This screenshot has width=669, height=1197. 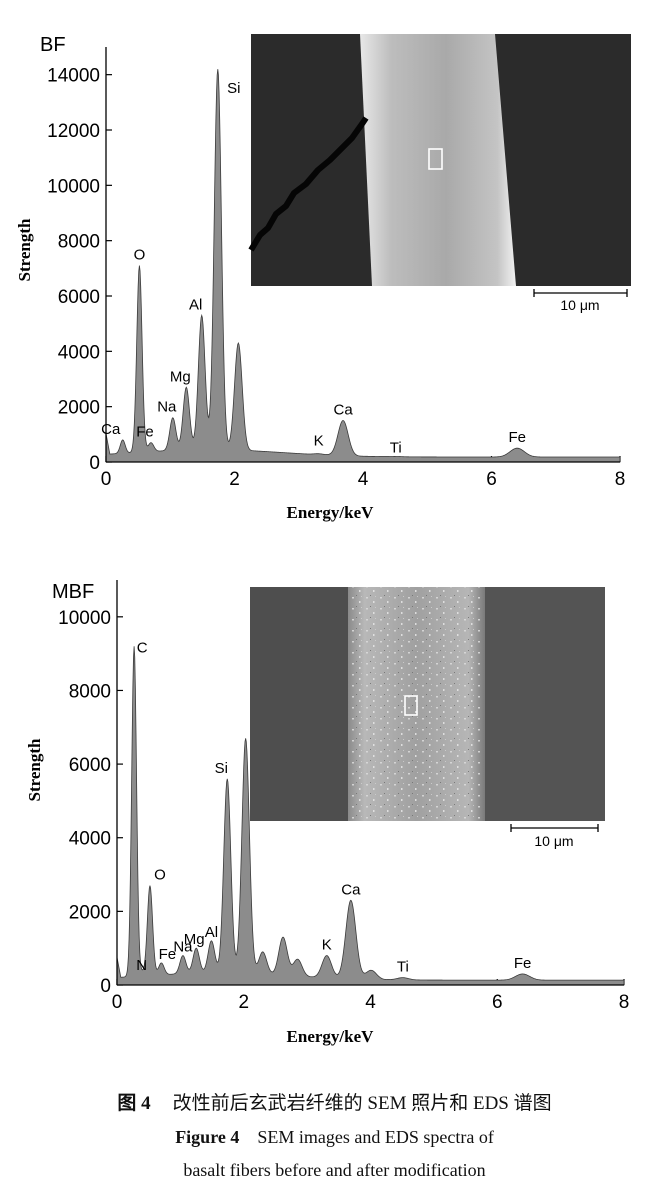 What do you see at coordinates (134, 1103) in the screenshot?
I see `caption-zh-label: 图 4` at bounding box center [134, 1103].